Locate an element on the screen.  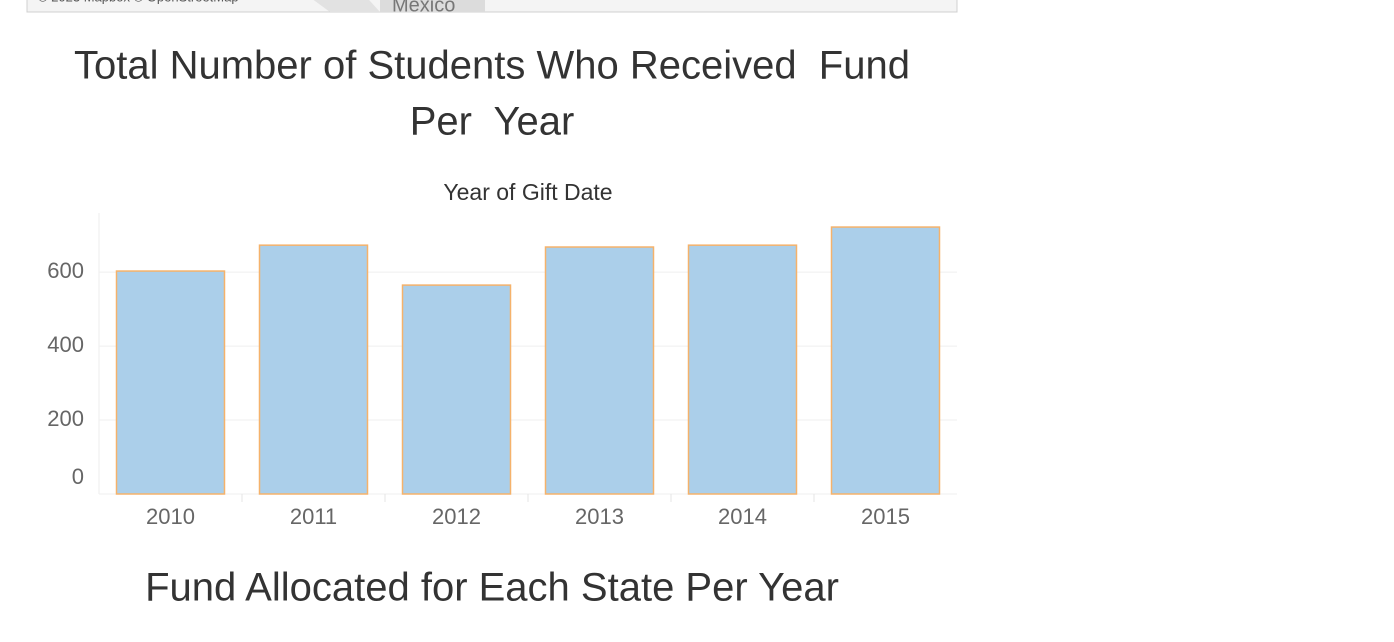
x-tick-label: 2013 is located at coordinates (599, 516).